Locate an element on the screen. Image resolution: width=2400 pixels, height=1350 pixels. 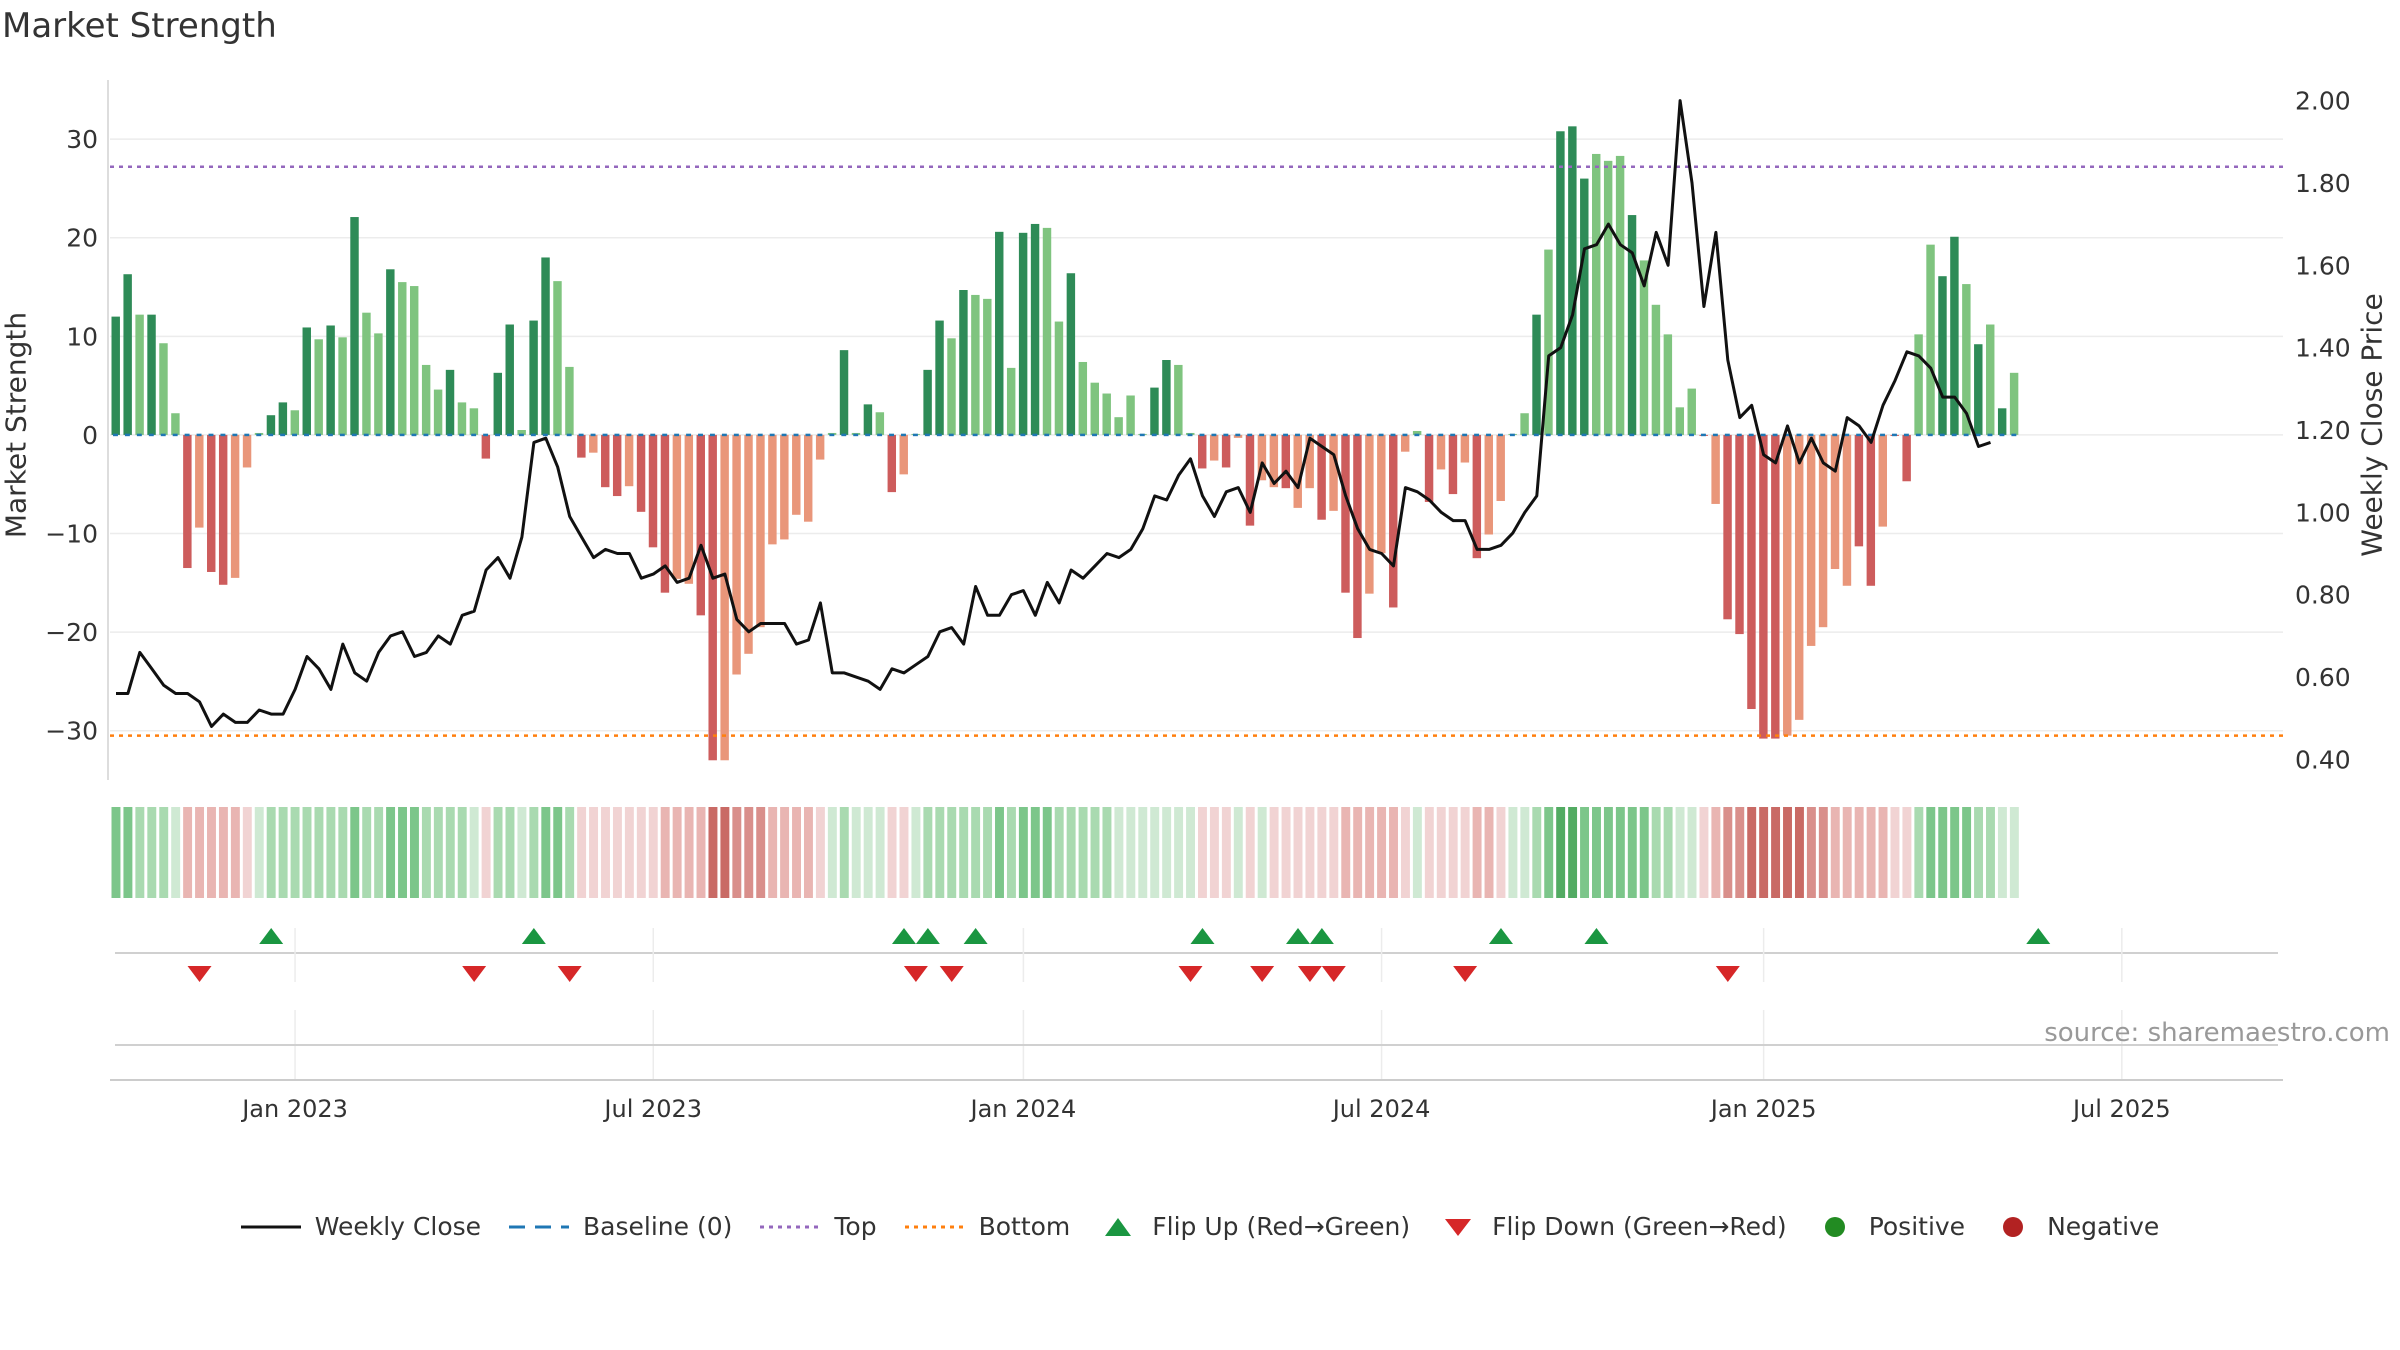
x-tick-label: Jul 2025 is located at coordinates (2121, 1109).